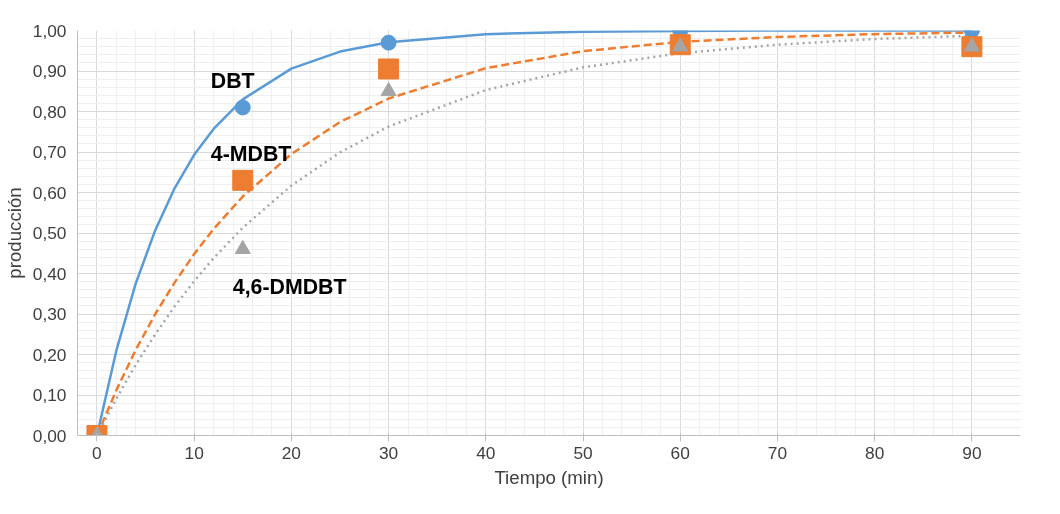 The image size is (1060, 514). I want to click on y-tick-label: 0,30, so click(49, 314).